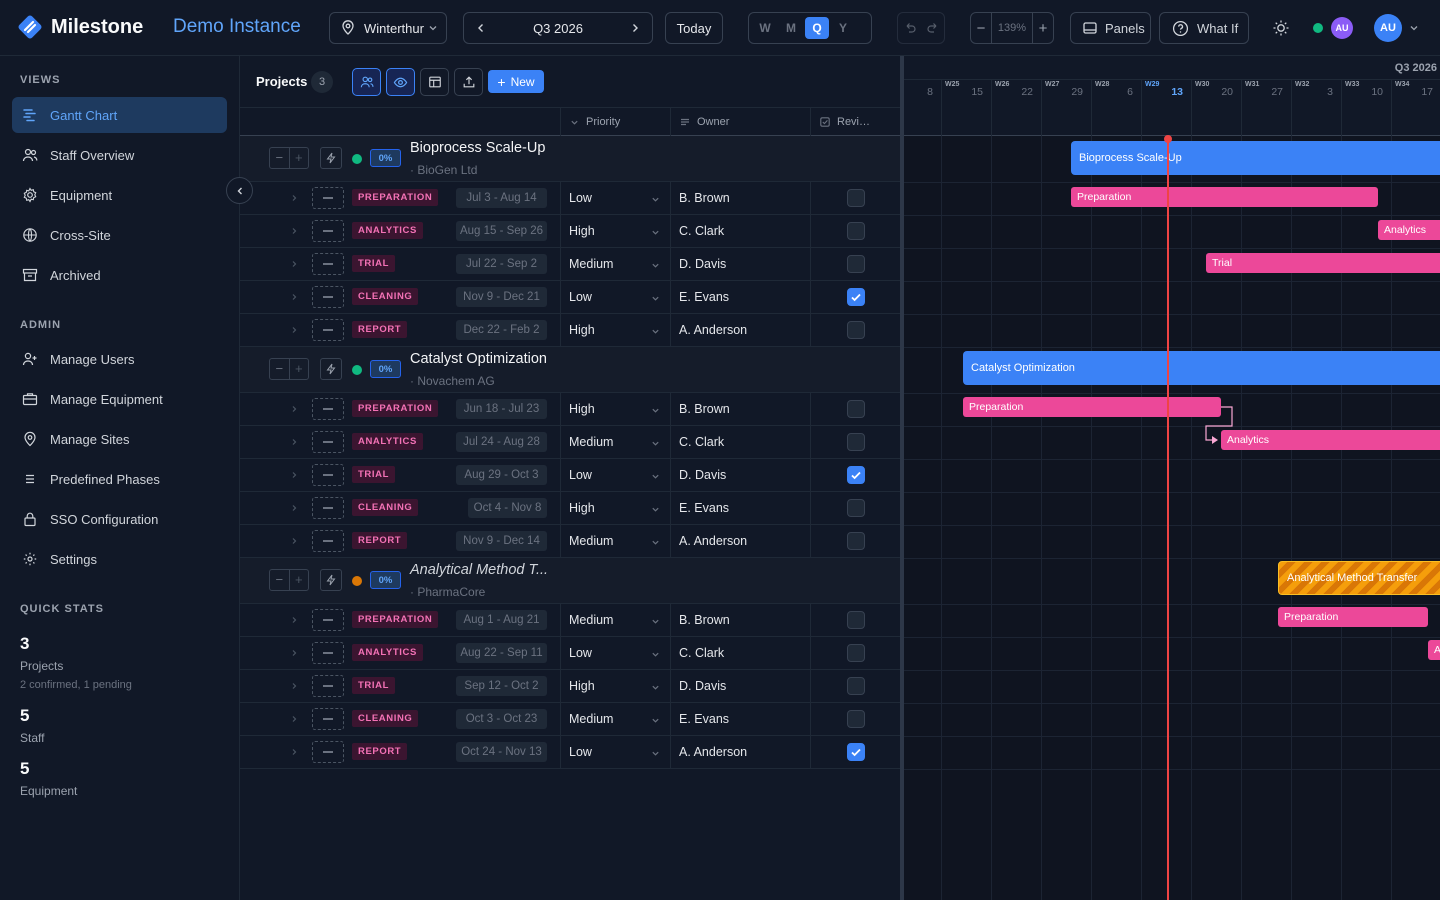 This screenshot has height=900, width=1440. Describe the element at coordinates (119, 275) in the screenshot. I see `sidebar-item-archived: Archived` at that location.